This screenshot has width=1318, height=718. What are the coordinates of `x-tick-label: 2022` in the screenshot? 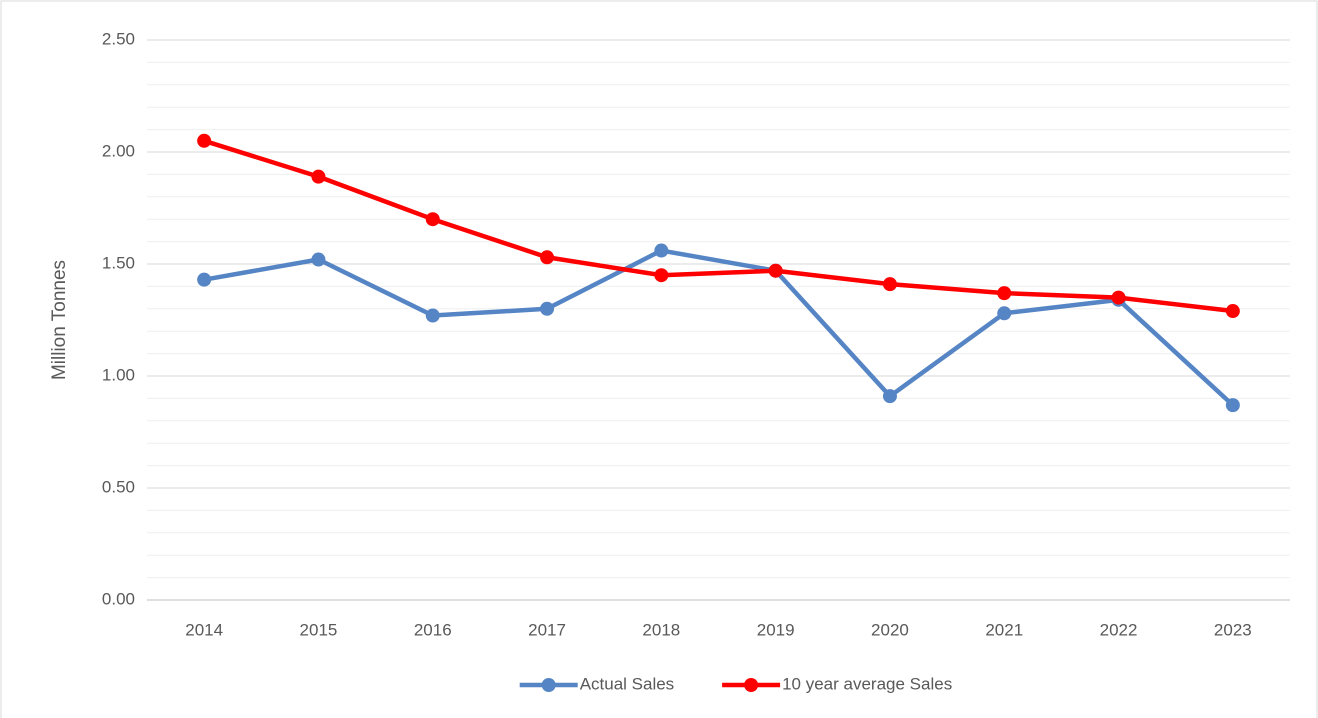 It's located at (1119, 629).